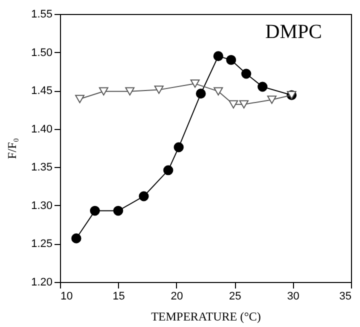 Image resolution: width=360 pixels, height=327 pixels. What do you see at coordinates (293, 296) in the screenshot?
I see `x-tick-label: 30` at bounding box center [293, 296].